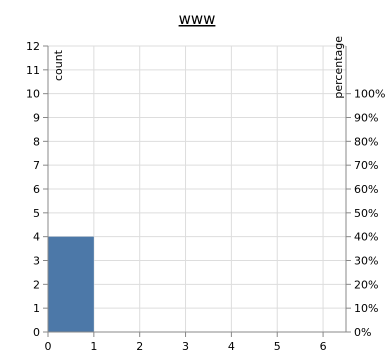 This screenshot has width=392, height=362. I want to click on y-tick-label: 9, so click(36, 118).